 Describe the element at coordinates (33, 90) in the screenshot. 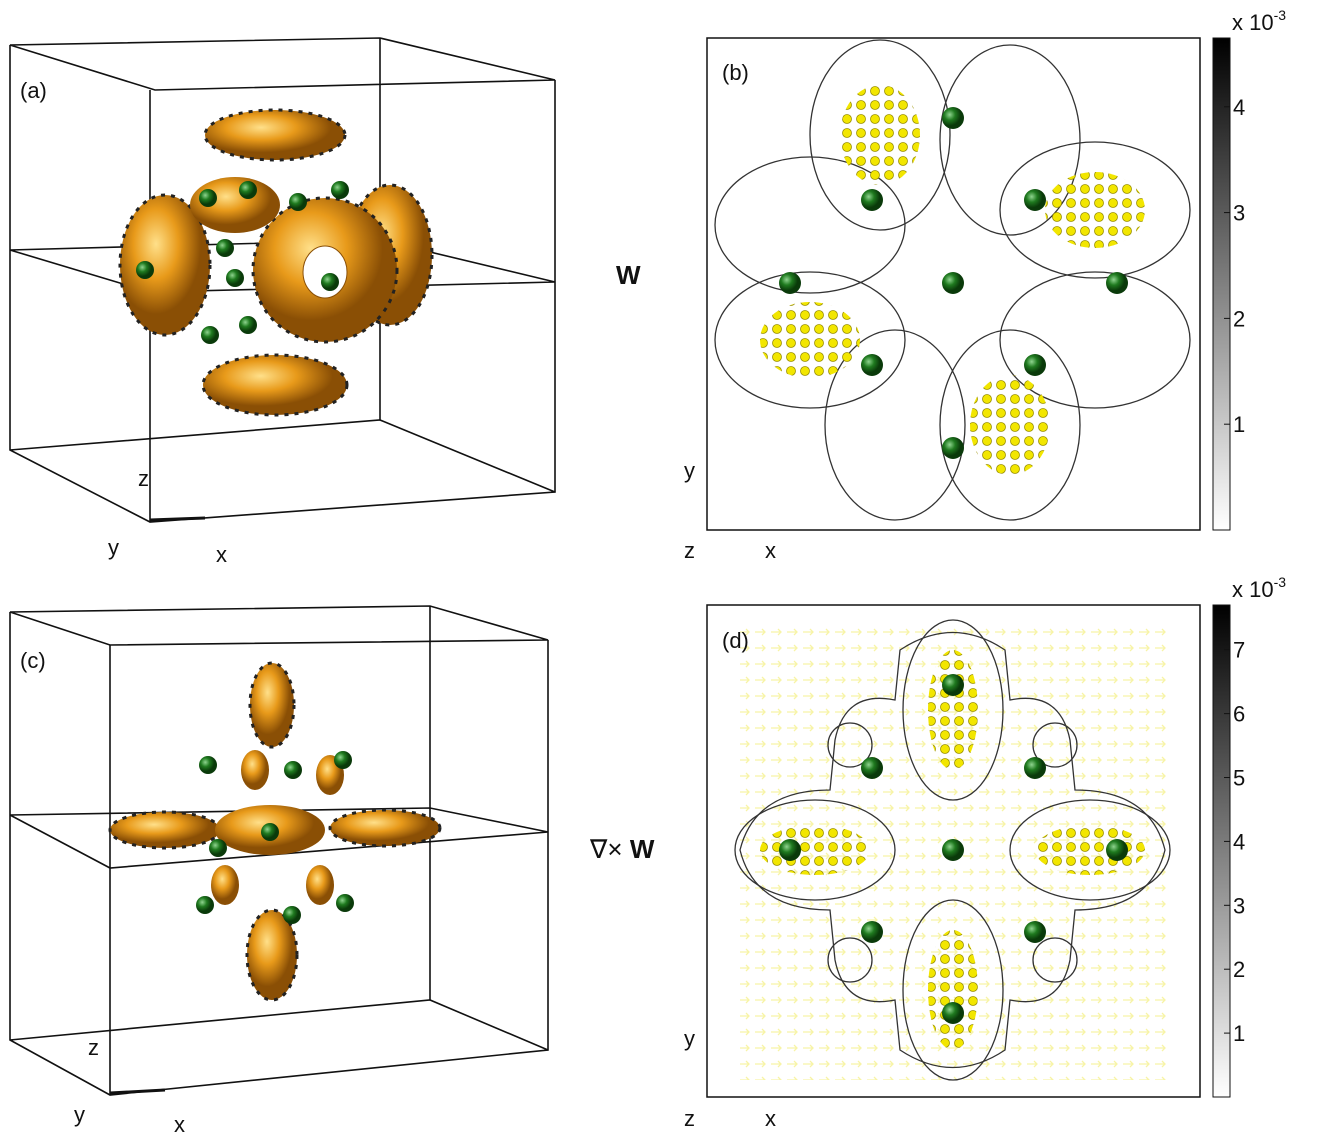

I see `panel-label: (a)` at that location.